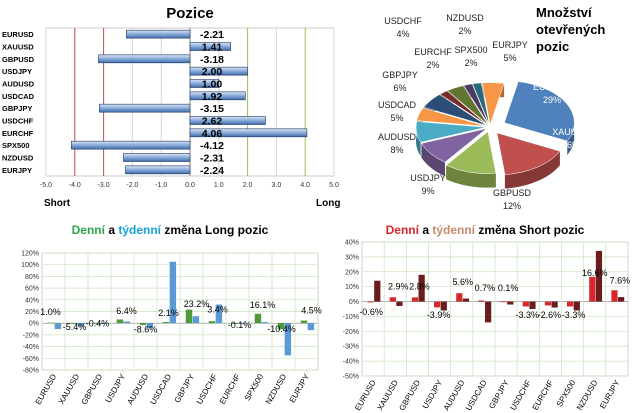  Describe the element at coordinates (418, 139) in the screenshot. I see `pie-side` at that location.